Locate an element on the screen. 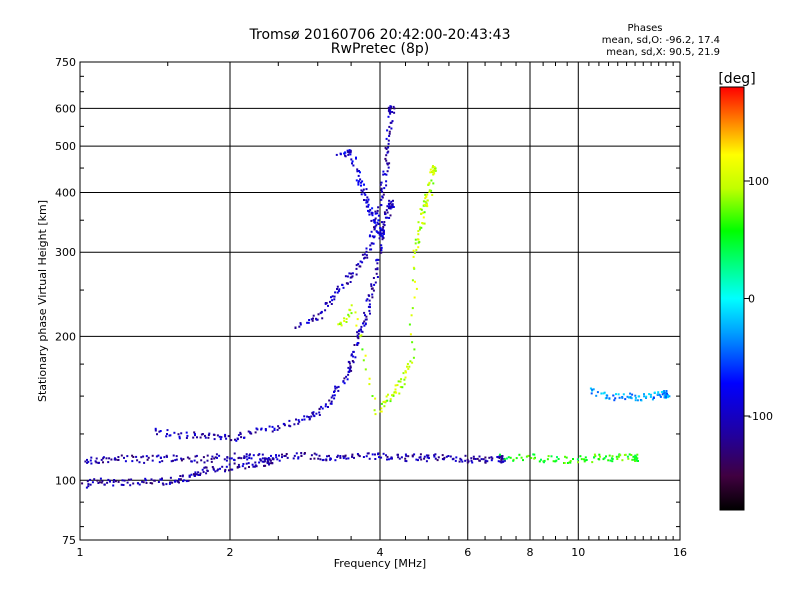 The height and width of the screenshot is (600, 800). x-axis-label: Frequency [MHz] is located at coordinates (380, 563).